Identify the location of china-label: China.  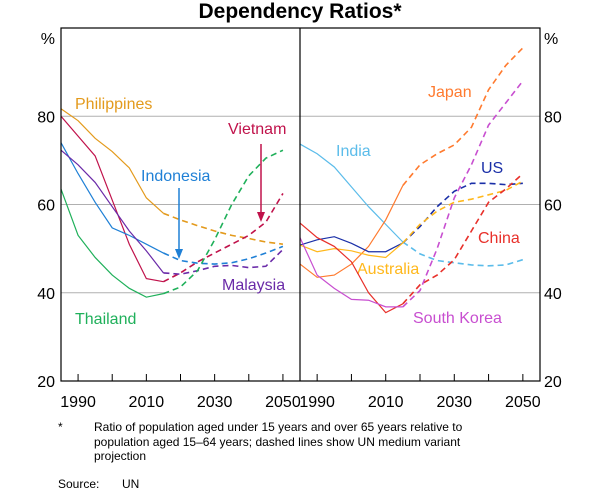
(499, 238).